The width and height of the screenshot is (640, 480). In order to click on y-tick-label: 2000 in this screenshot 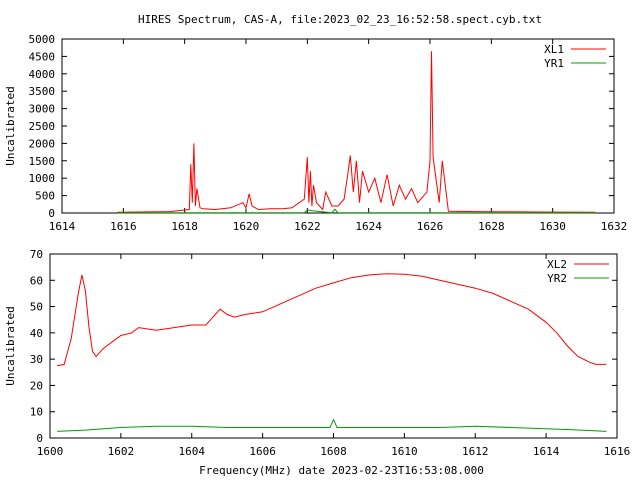, I will do `click(42, 143)`.